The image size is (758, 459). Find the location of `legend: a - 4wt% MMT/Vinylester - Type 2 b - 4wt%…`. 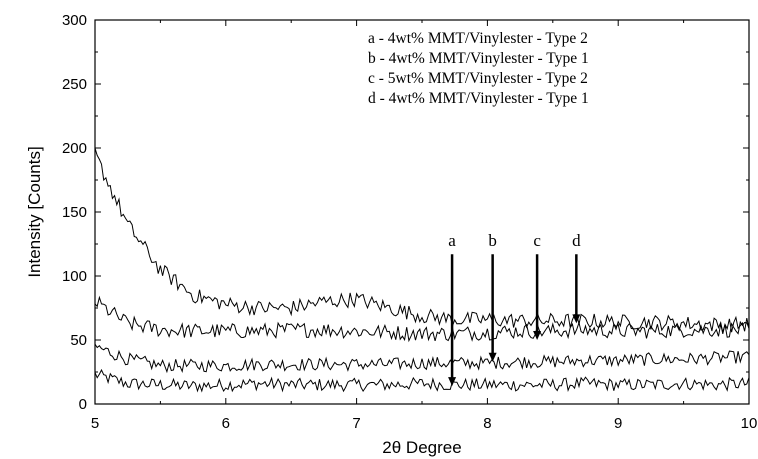

legend: a - 4wt% MMT/Vinylester - Type 2 b - 4wt%… is located at coordinates (478, 68).